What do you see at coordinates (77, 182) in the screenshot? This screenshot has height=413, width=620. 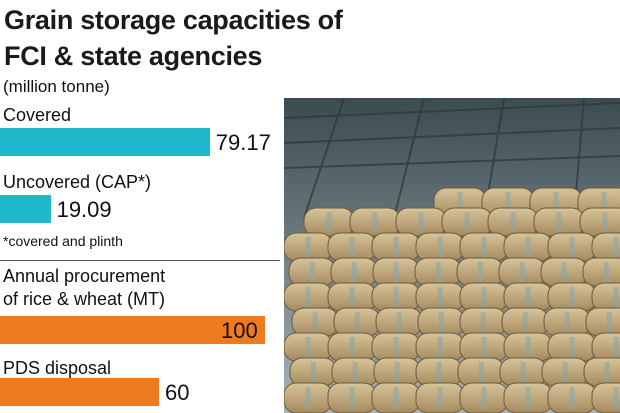 I see `category-label-uncovered: Uncovered (CAP*)` at bounding box center [77, 182].